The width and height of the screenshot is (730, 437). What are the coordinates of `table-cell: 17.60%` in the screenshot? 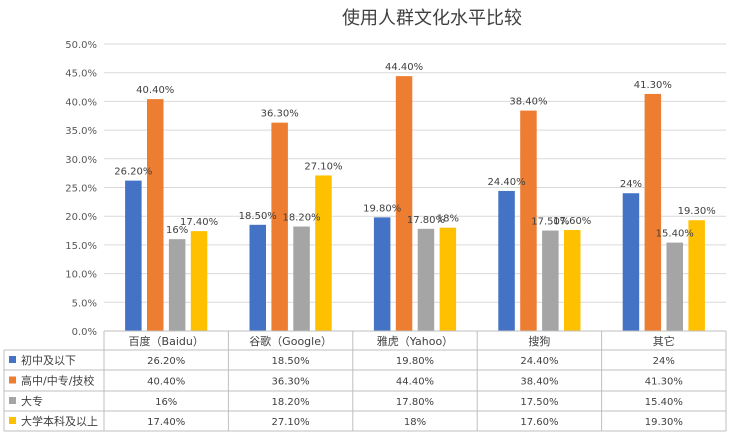 It's located at (539, 422).